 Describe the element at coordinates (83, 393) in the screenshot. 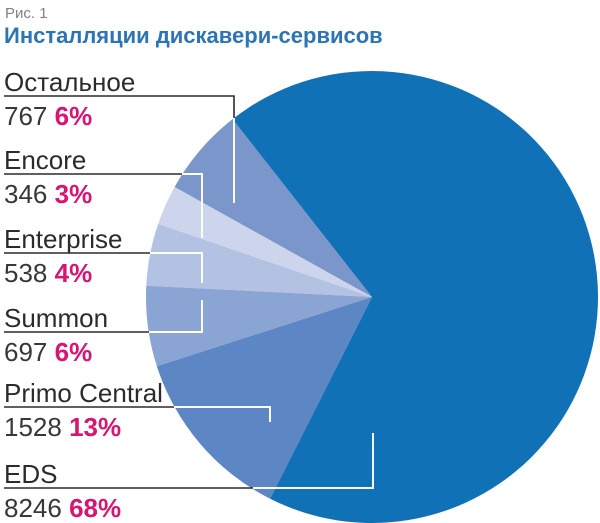

I see `slice-name: Primo Central` at that location.